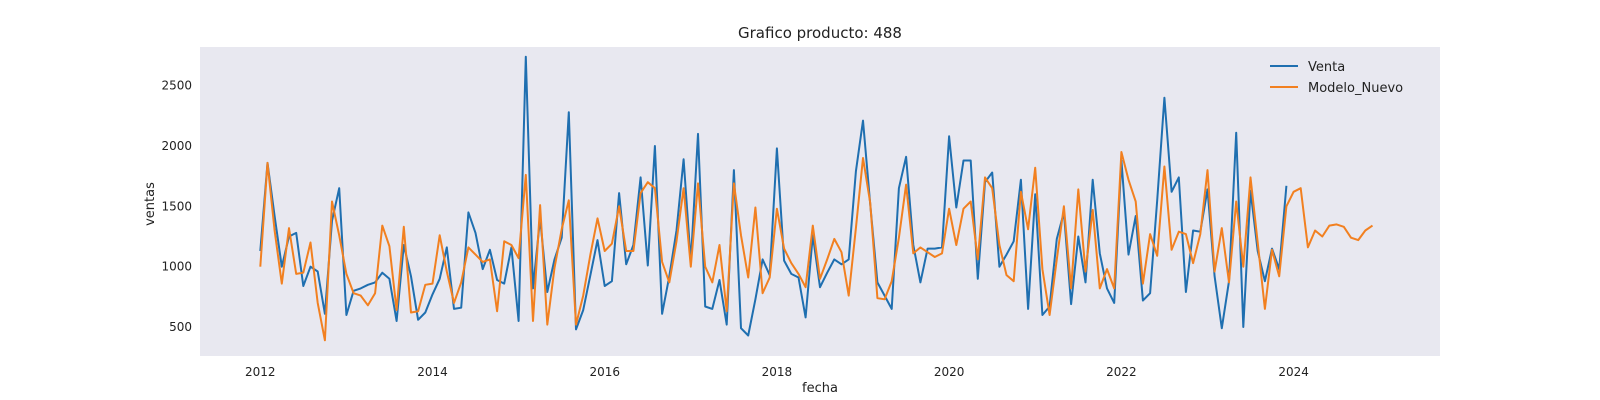 The image size is (1600, 400). I want to click on y-tick-label: 1000, so click(176, 267).